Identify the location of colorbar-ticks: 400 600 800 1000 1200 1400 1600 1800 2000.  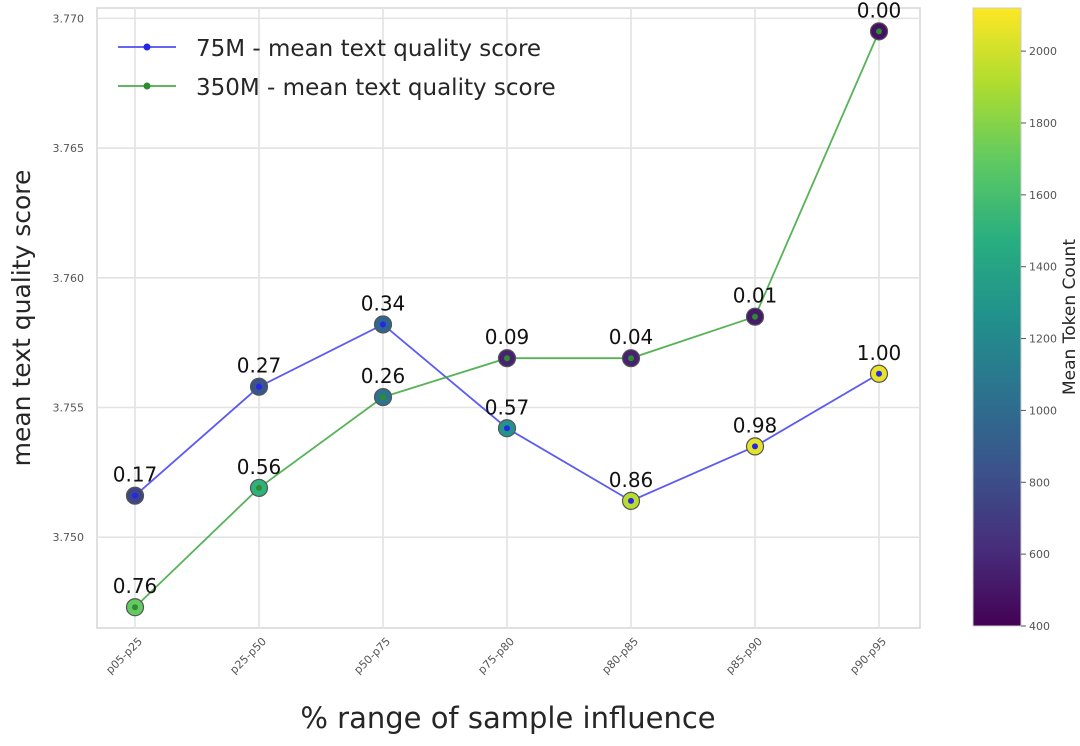
(1039, 339).